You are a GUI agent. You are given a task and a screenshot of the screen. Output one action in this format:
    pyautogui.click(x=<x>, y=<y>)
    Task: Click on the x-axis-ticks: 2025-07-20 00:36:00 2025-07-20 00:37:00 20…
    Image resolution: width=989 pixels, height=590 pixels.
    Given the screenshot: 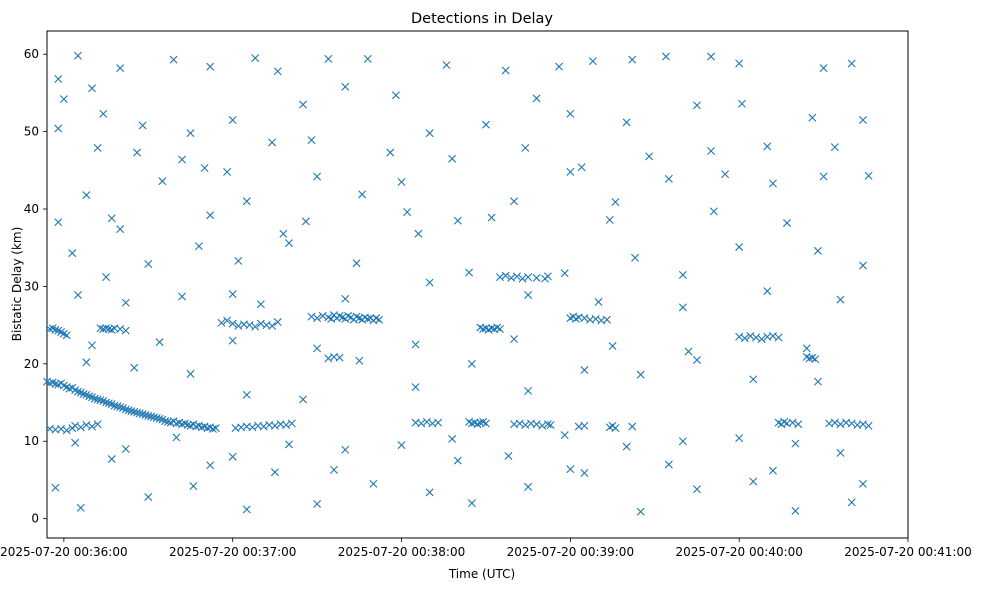 What is the action you would take?
    pyautogui.click(x=486, y=548)
    